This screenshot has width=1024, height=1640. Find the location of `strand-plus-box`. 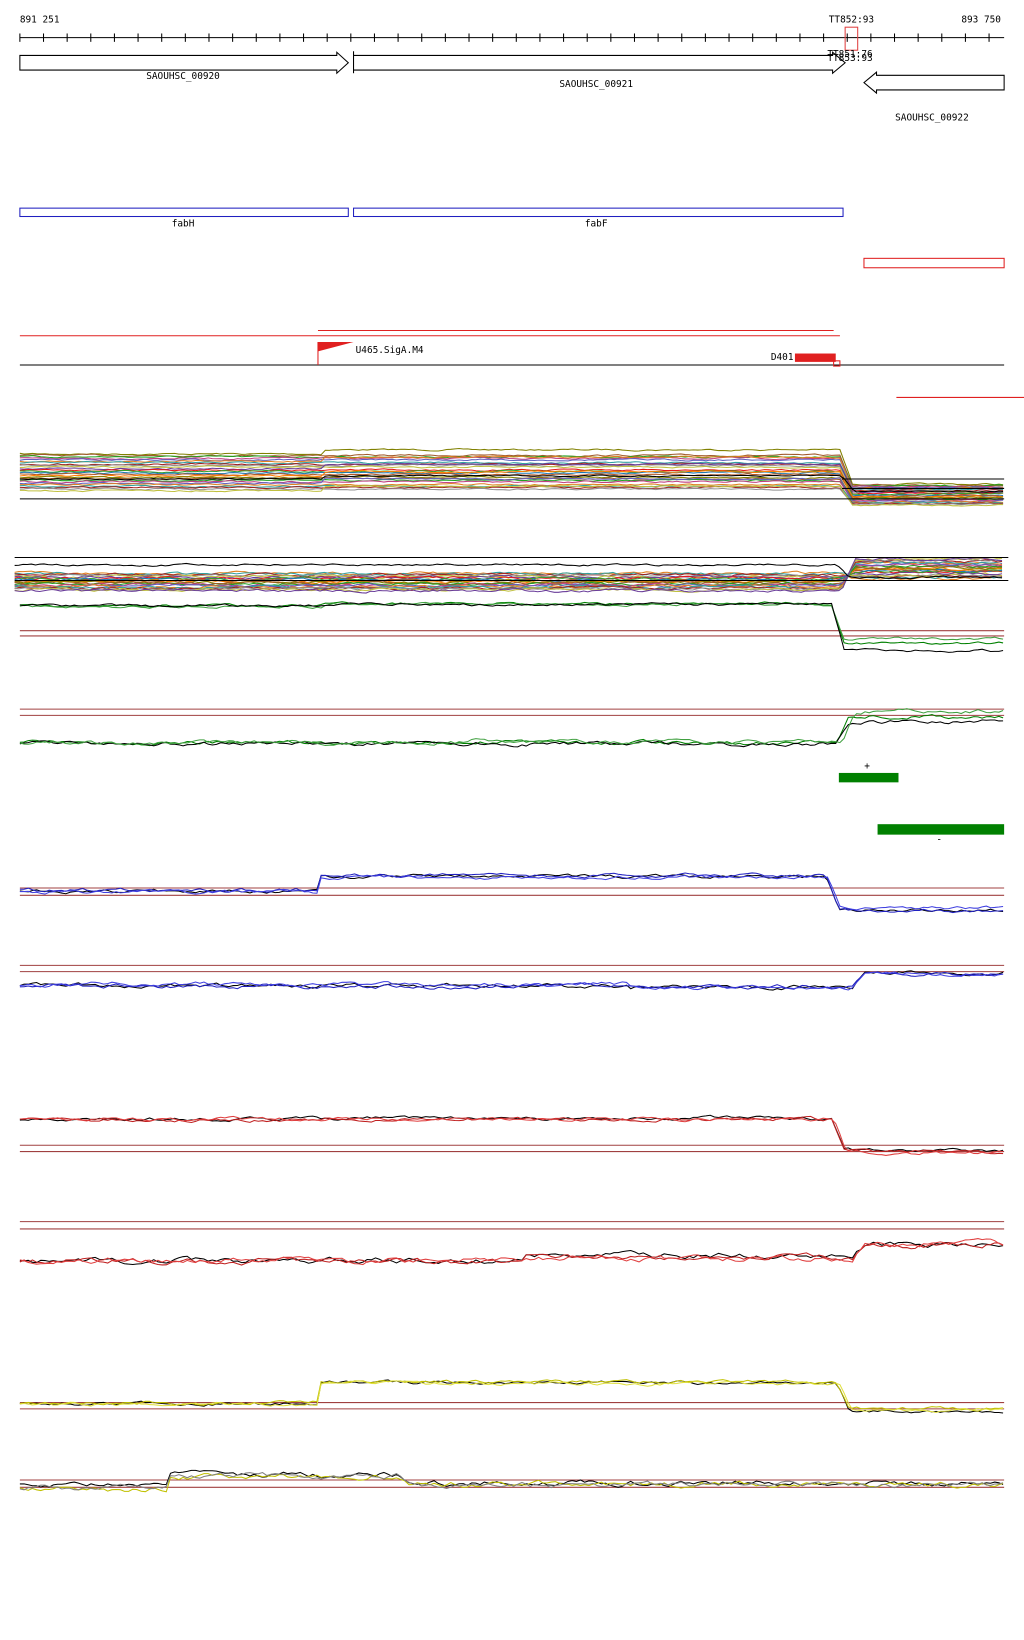

strand-plus-box is located at coordinates (868, 777).